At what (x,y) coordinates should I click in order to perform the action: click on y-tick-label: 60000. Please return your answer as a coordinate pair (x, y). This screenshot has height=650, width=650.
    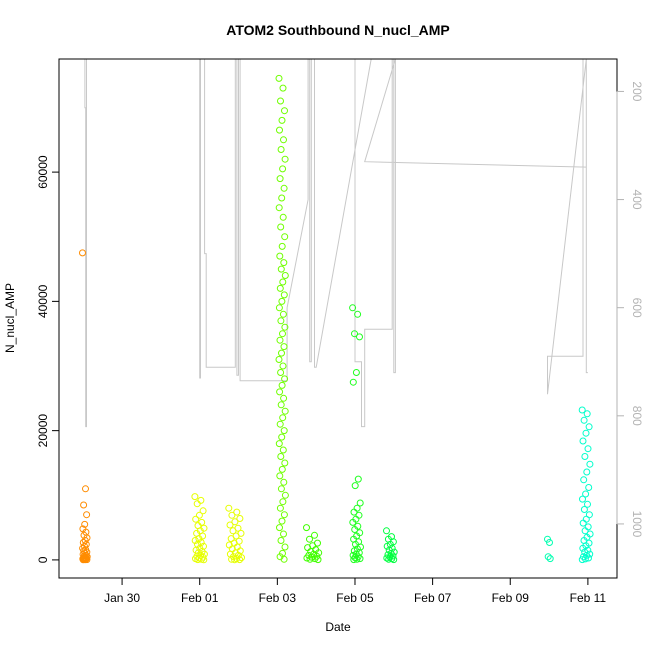
    Looking at the image, I should click on (43, 172).